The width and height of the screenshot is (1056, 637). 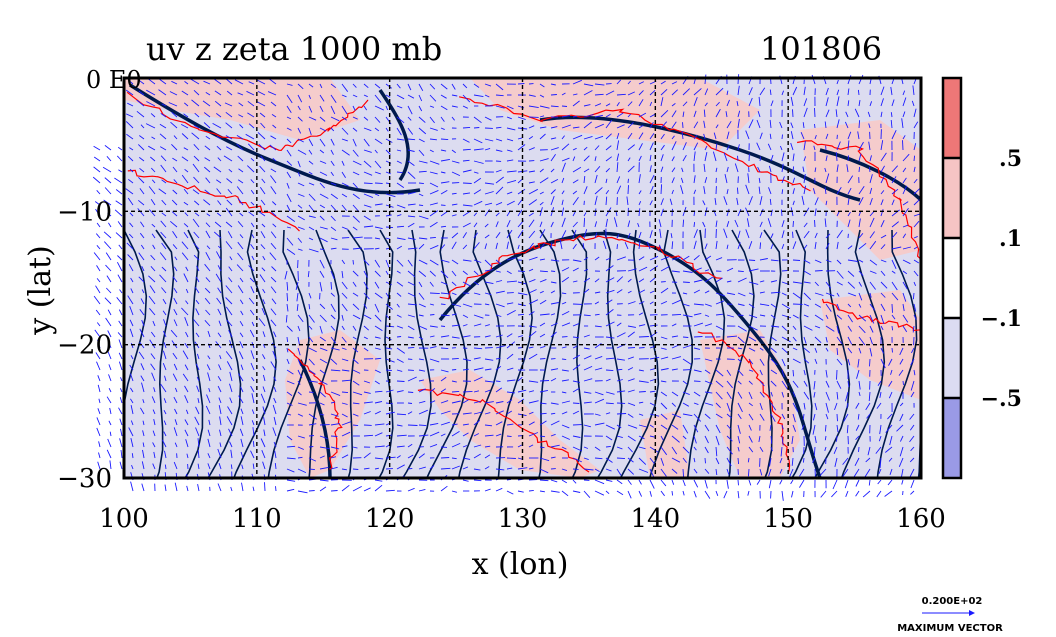 What do you see at coordinates (630, 354) in the screenshot?
I see `coastline-contour` at bounding box center [630, 354].